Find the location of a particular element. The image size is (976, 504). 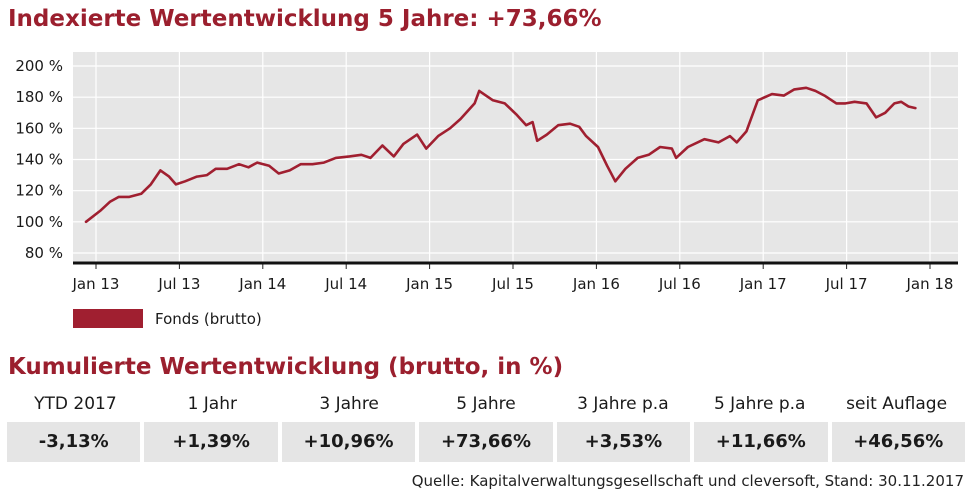

performance-header: 1 Jahr is located at coordinates (212, 404).